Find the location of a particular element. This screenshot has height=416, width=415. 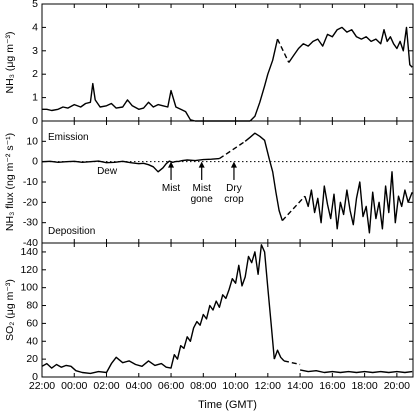

x-axis-label: Time (GMT) is located at coordinates (227, 405).